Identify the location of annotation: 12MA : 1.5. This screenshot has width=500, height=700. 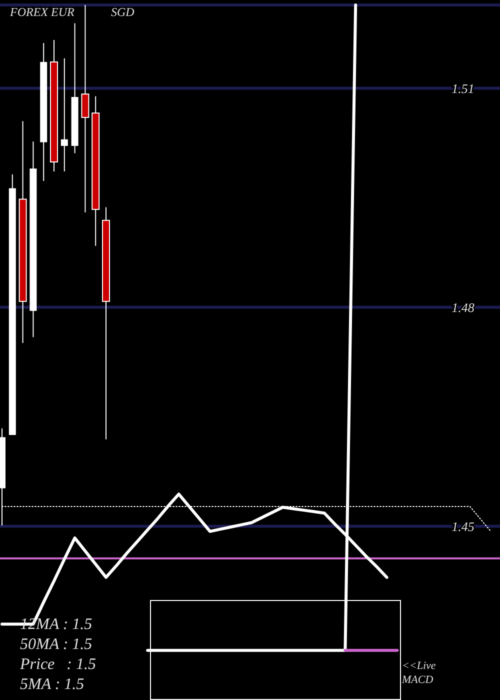
(56, 624).